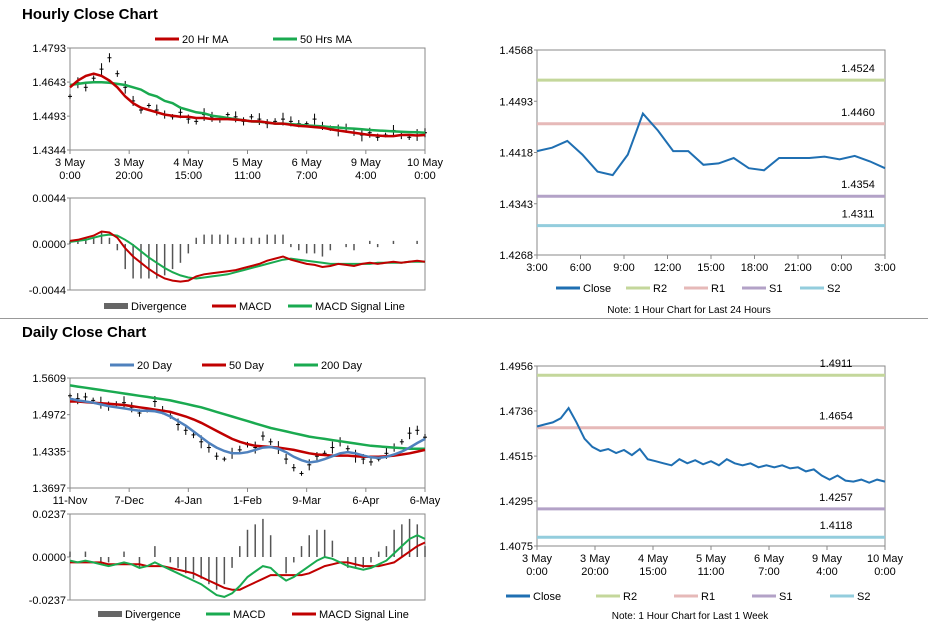  Describe the element at coordinates (858, 69) in the screenshot. I see `hourly-level-label-R2: 1.4524` at that location.